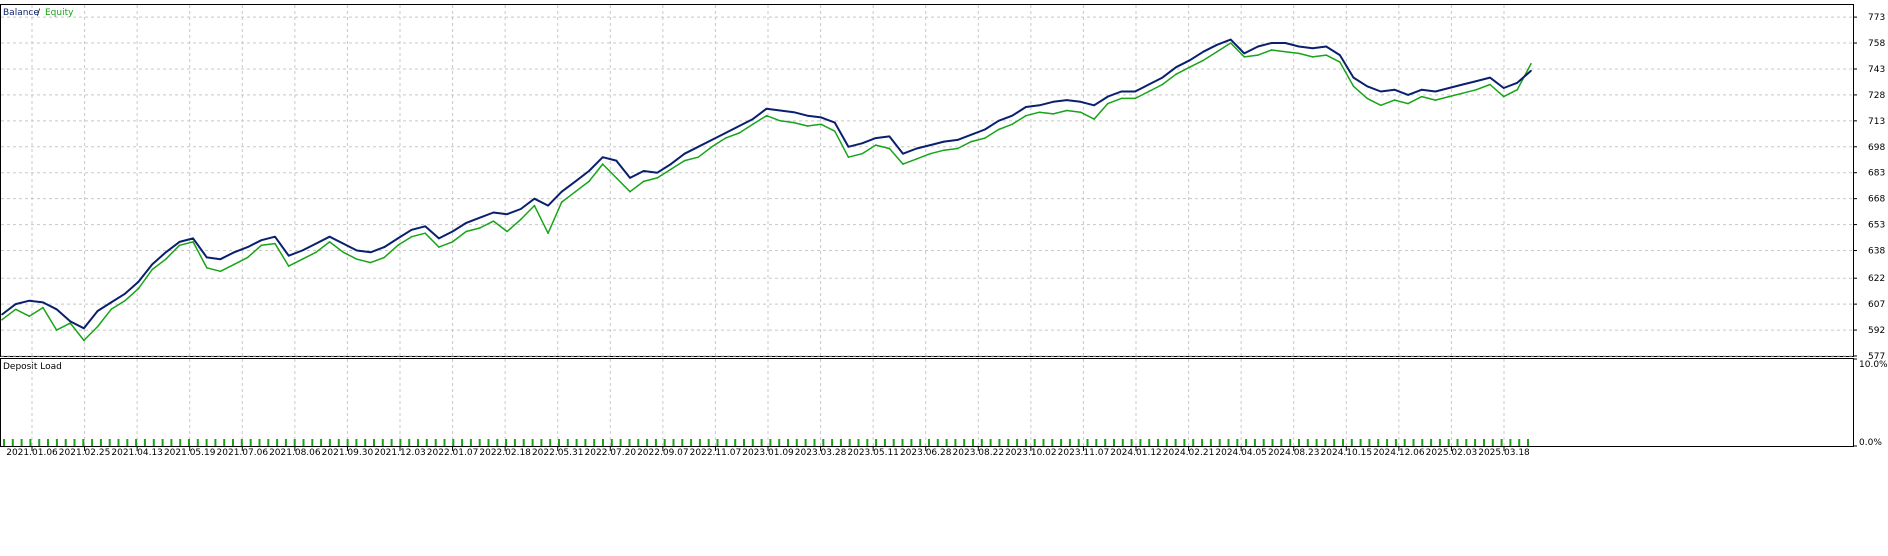 This screenshot has height=556, width=1888. What do you see at coordinates (1873, 365) in the screenshot?
I see `load-y-tick-label: 10.0%` at bounding box center [1873, 365].